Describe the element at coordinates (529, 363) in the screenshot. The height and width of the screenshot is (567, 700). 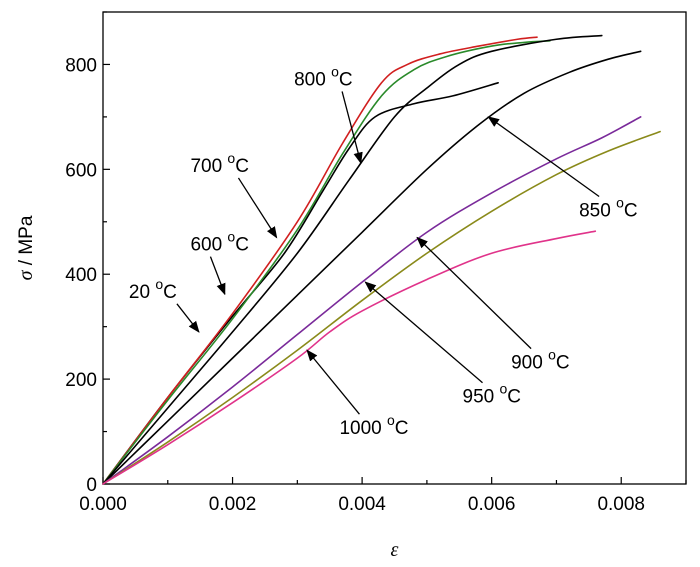
I see `annotation-temp: 900` at that location.